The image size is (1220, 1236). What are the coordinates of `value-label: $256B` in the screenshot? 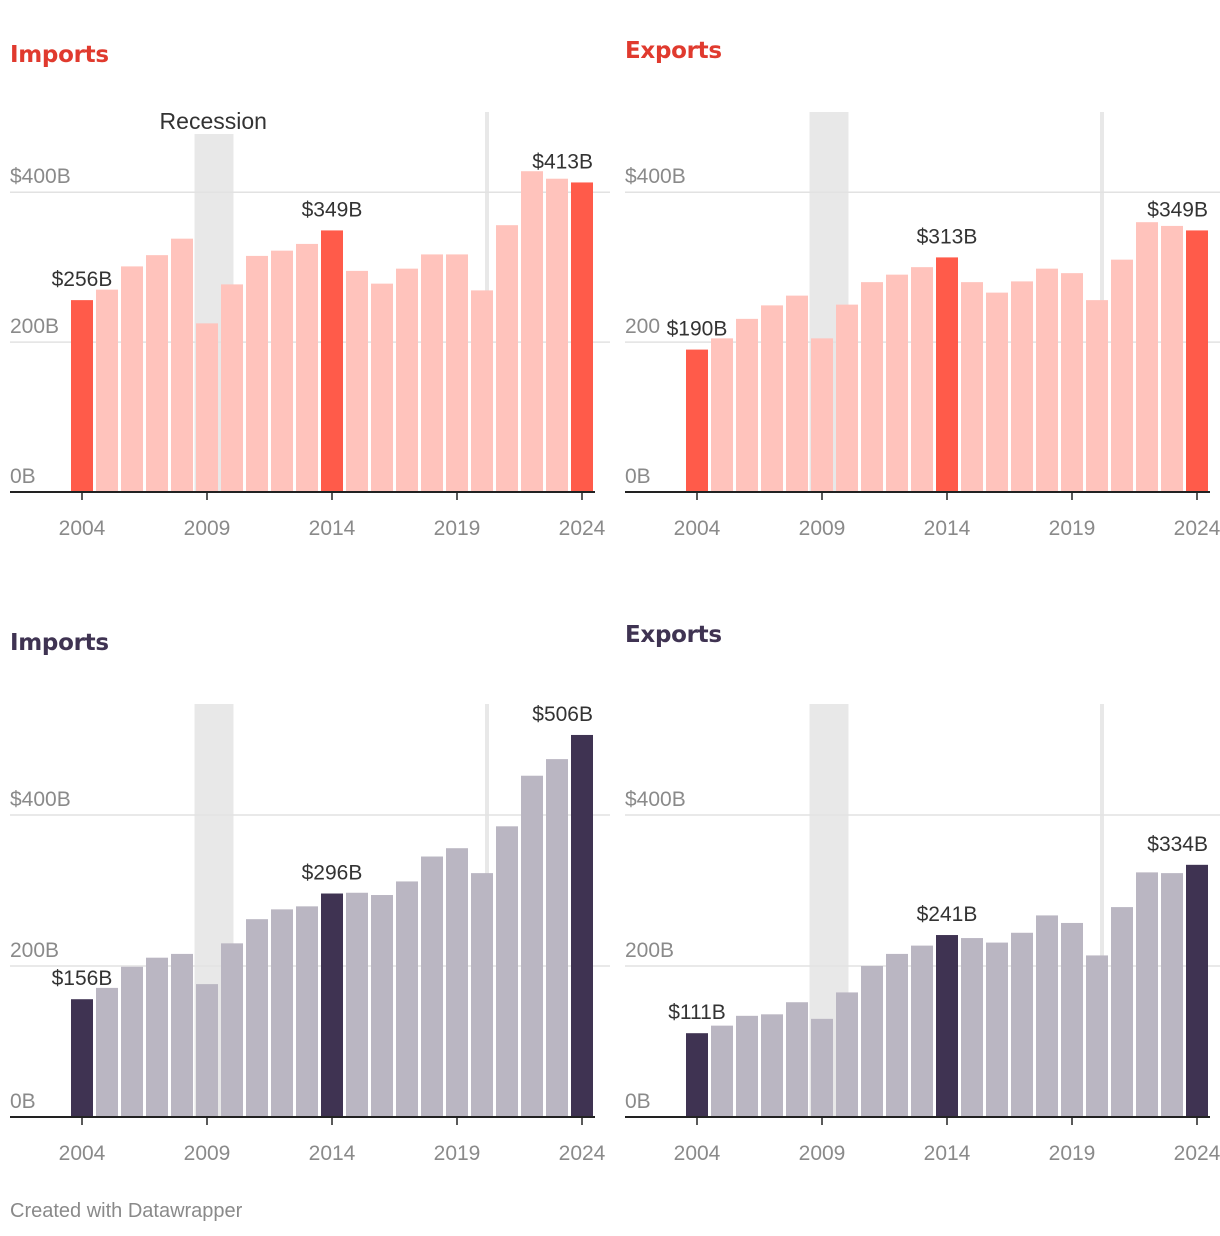 It's located at (82, 279).